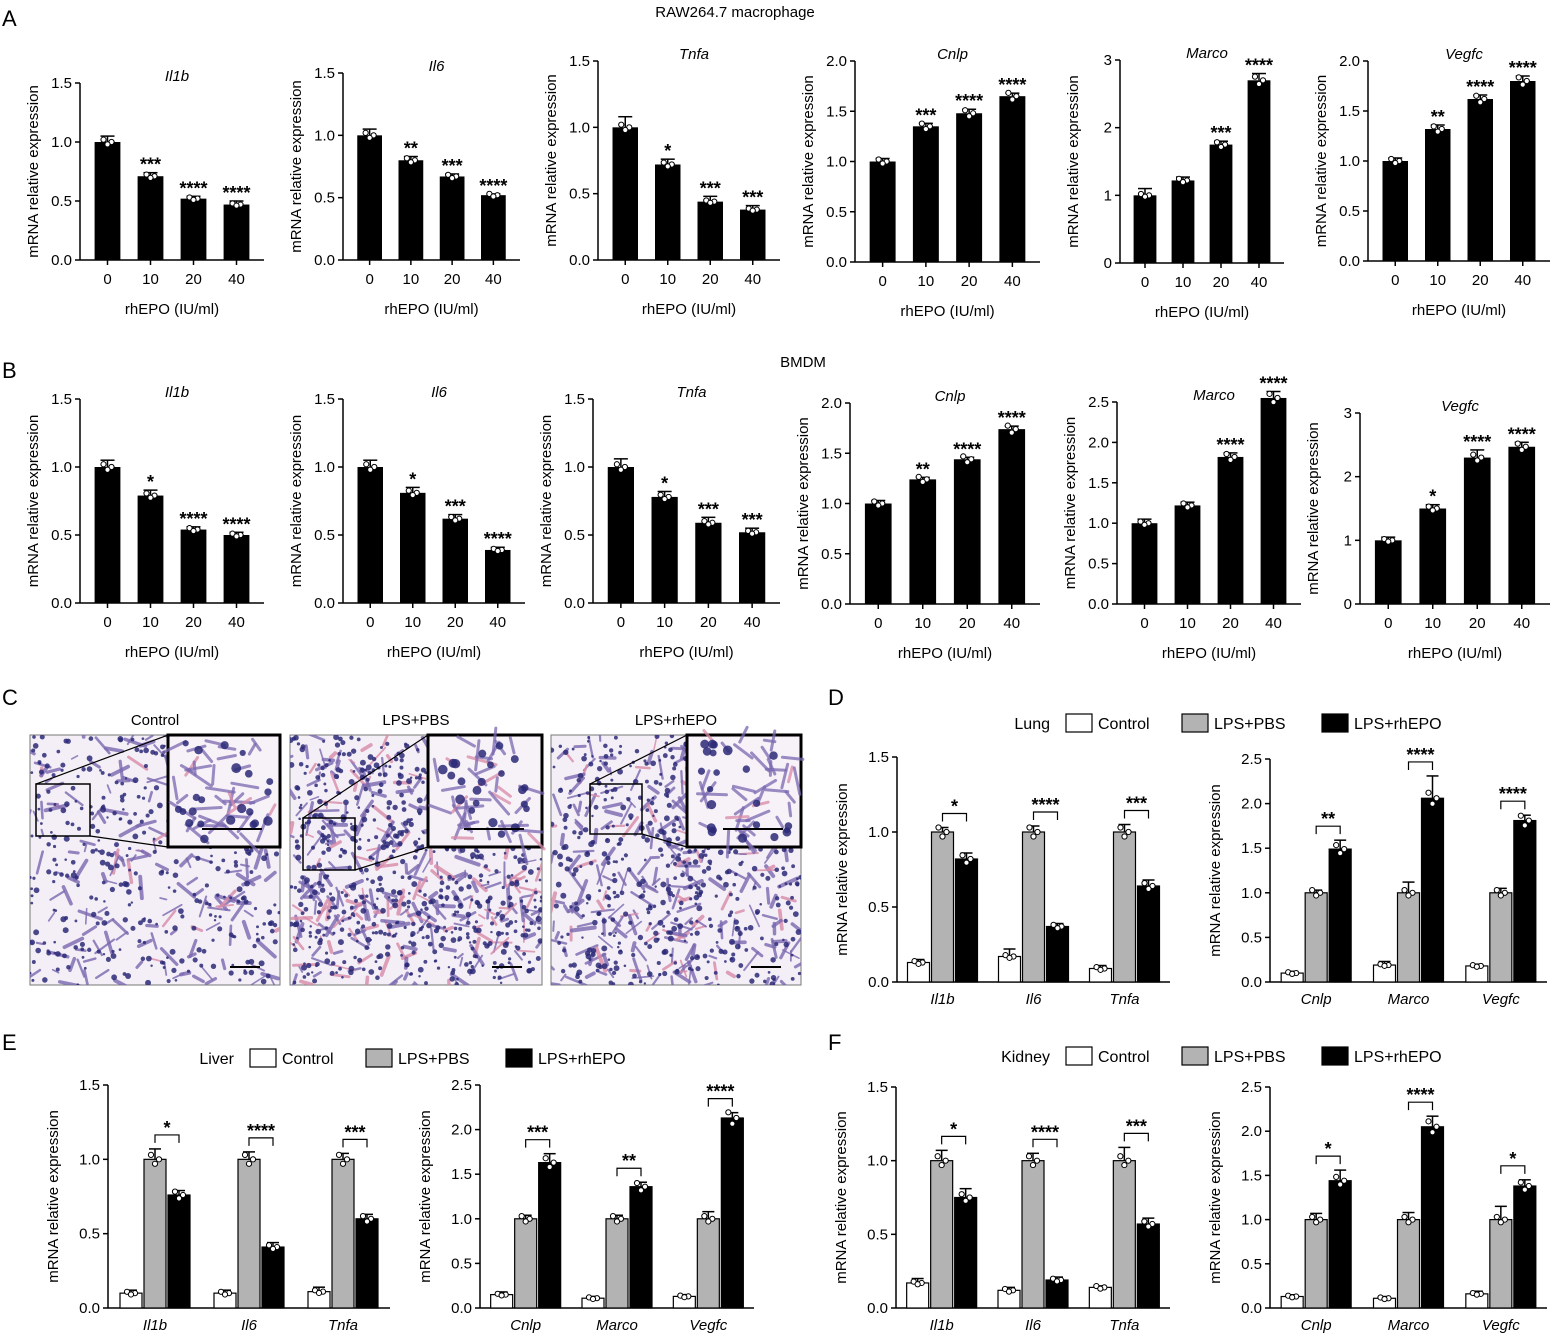 The width and height of the screenshot is (1565, 1341). Describe the element at coordinates (354, 1132) in the screenshot. I see `significance-label: ***` at that location.